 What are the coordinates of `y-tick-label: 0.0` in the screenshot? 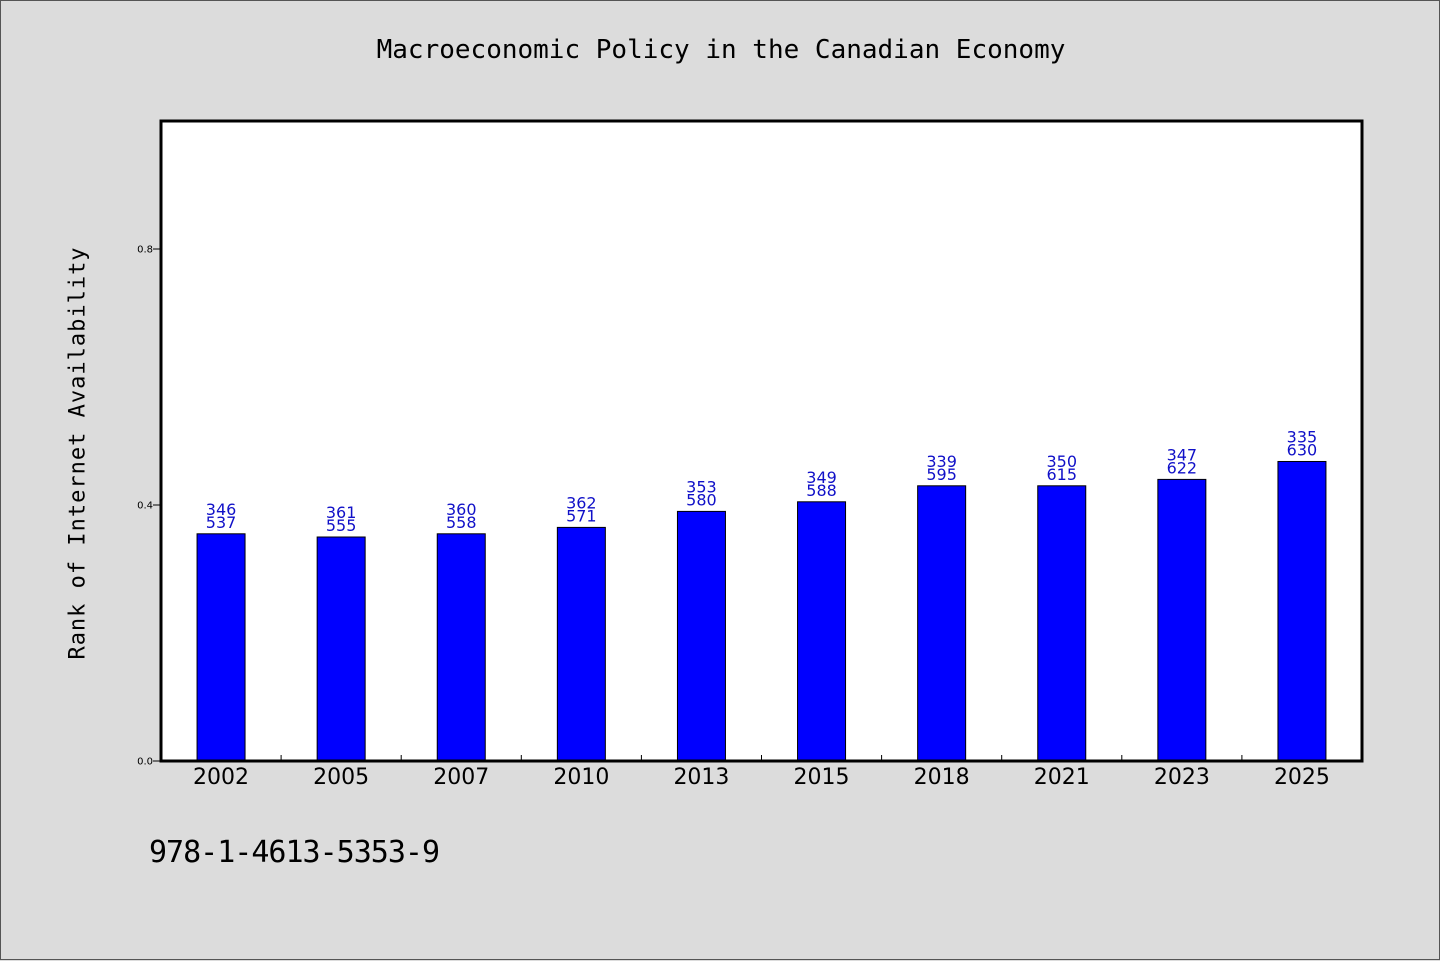 It's located at (145, 762).